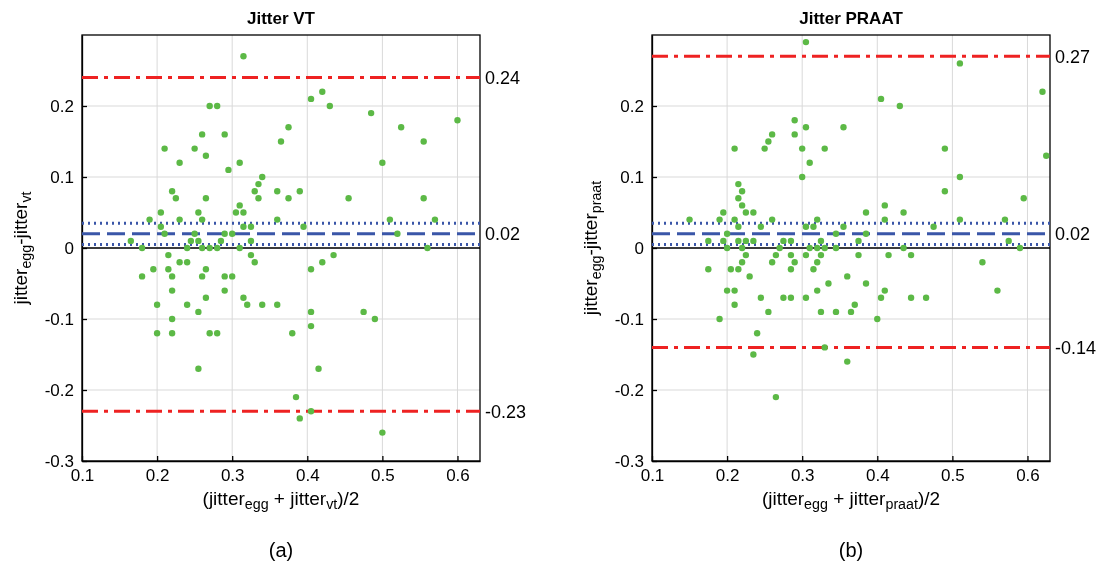  What do you see at coordinates (851, 18) in the screenshot?
I see `chart-title: Jitter PRAAT` at bounding box center [851, 18].